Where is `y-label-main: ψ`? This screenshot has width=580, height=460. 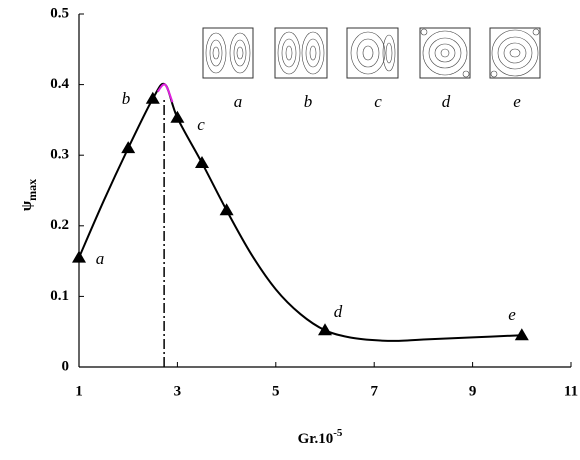
y-label-main: ψ is located at coordinates (27, 205).